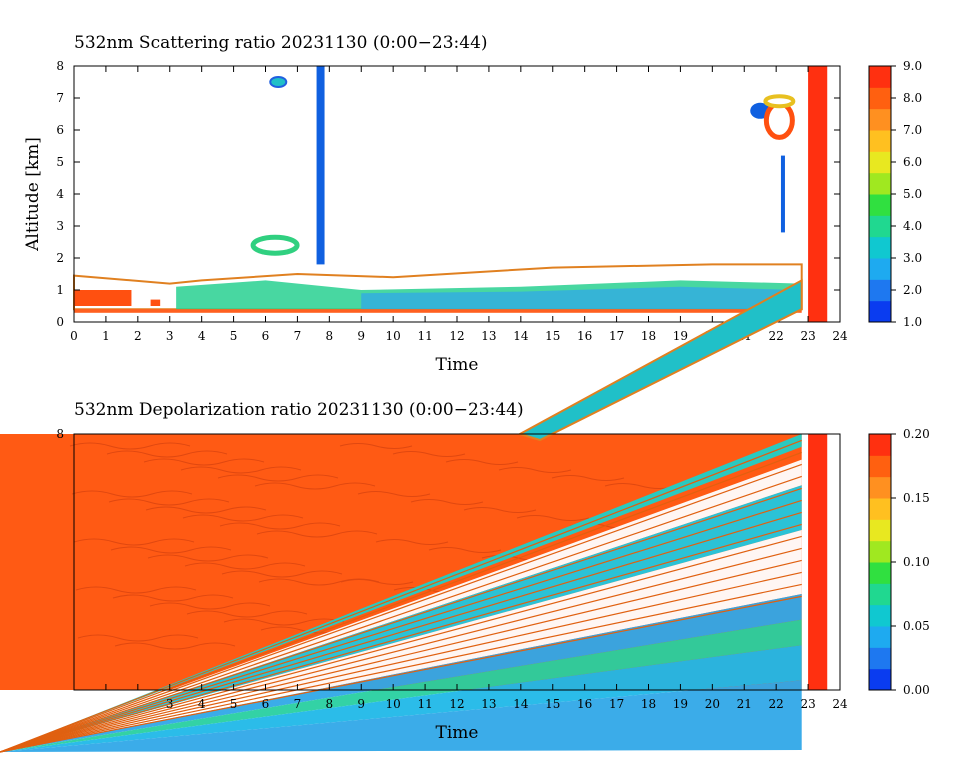  I want to click on scattering-colorbar-label: 2.0, so click(912, 290).